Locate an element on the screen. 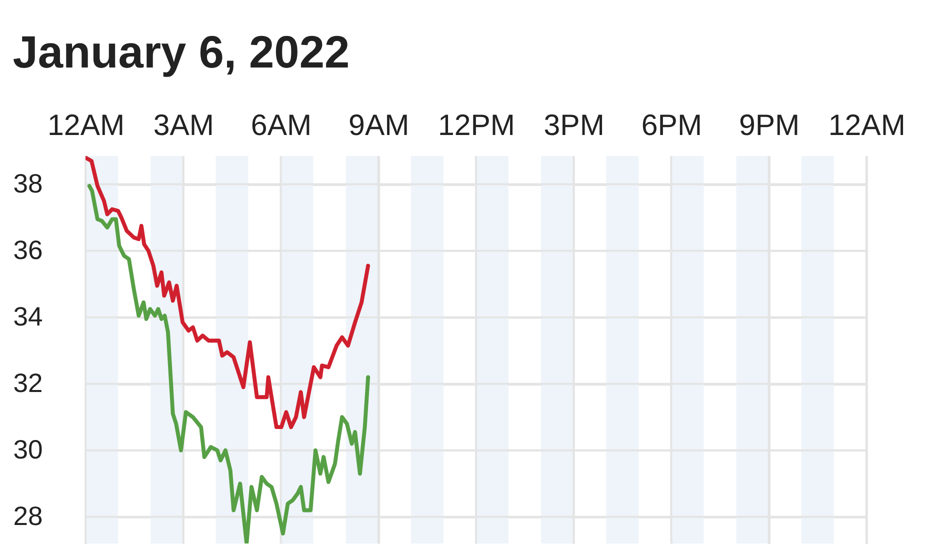 Image resolution: width=950 pixels, height=546 pixels. x-tick-label: 9AM is located at coordinates (379, 125).